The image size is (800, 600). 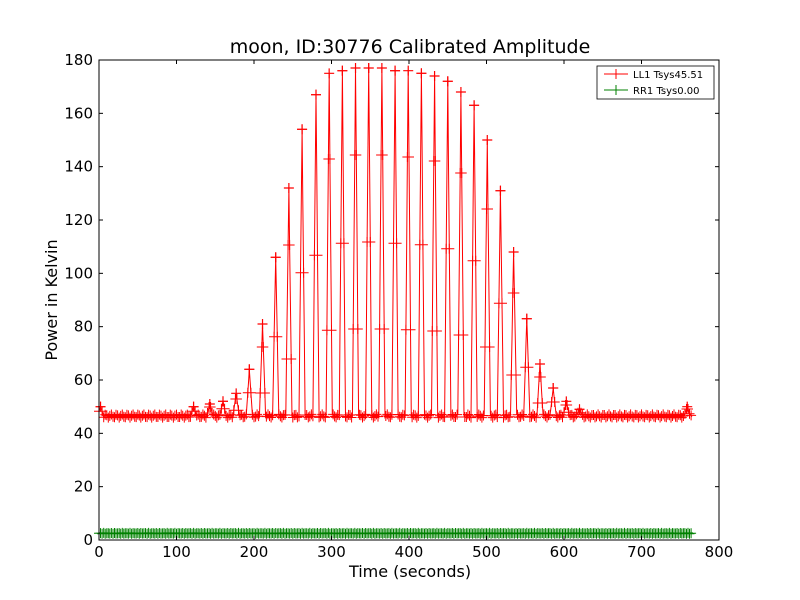 I want to click on y-tick-label: 20, so click(x=83, y=487).